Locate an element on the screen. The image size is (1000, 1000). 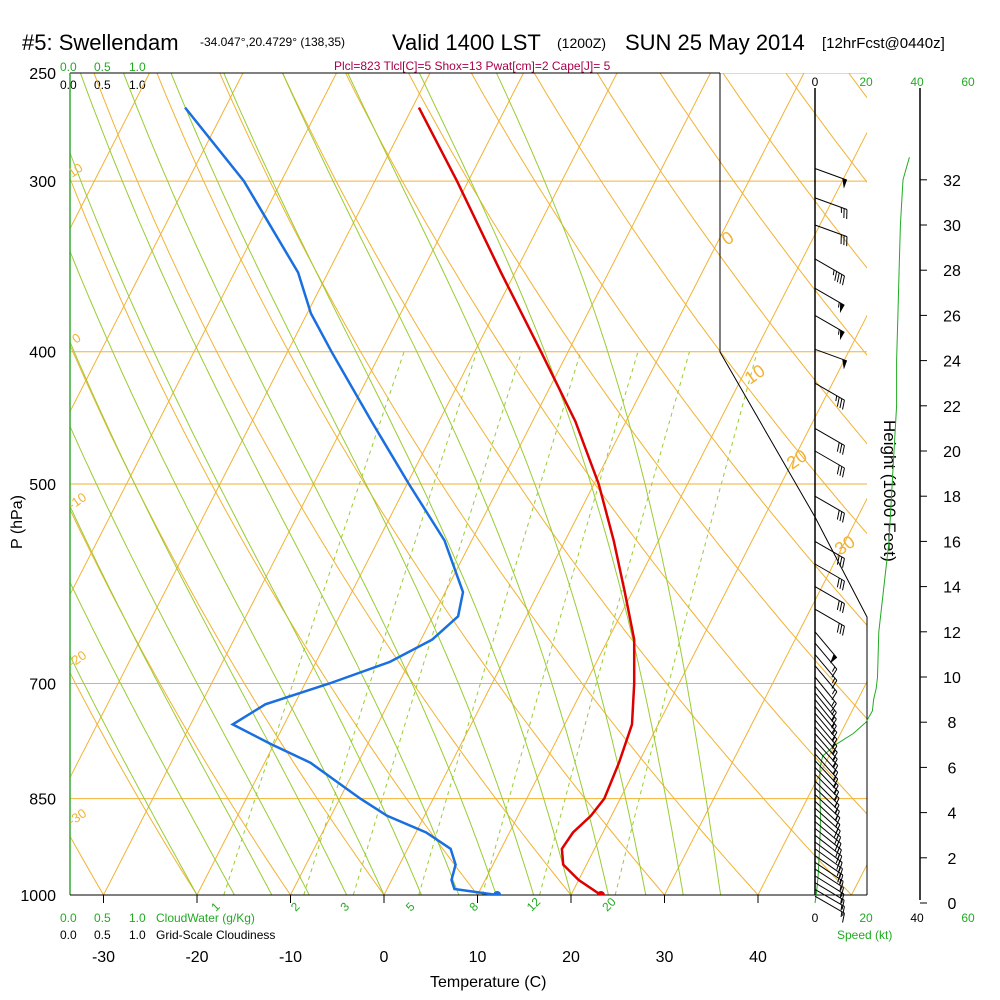
x-axis-title: Temperature (C) is located at coordinates (488, 982).